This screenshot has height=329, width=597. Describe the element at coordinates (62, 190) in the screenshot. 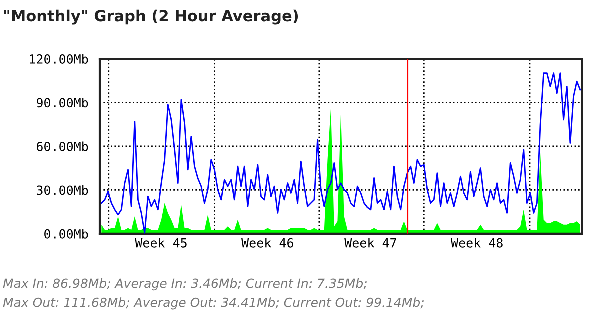

I see `y-tick-label: 30.00Mb` at that location.